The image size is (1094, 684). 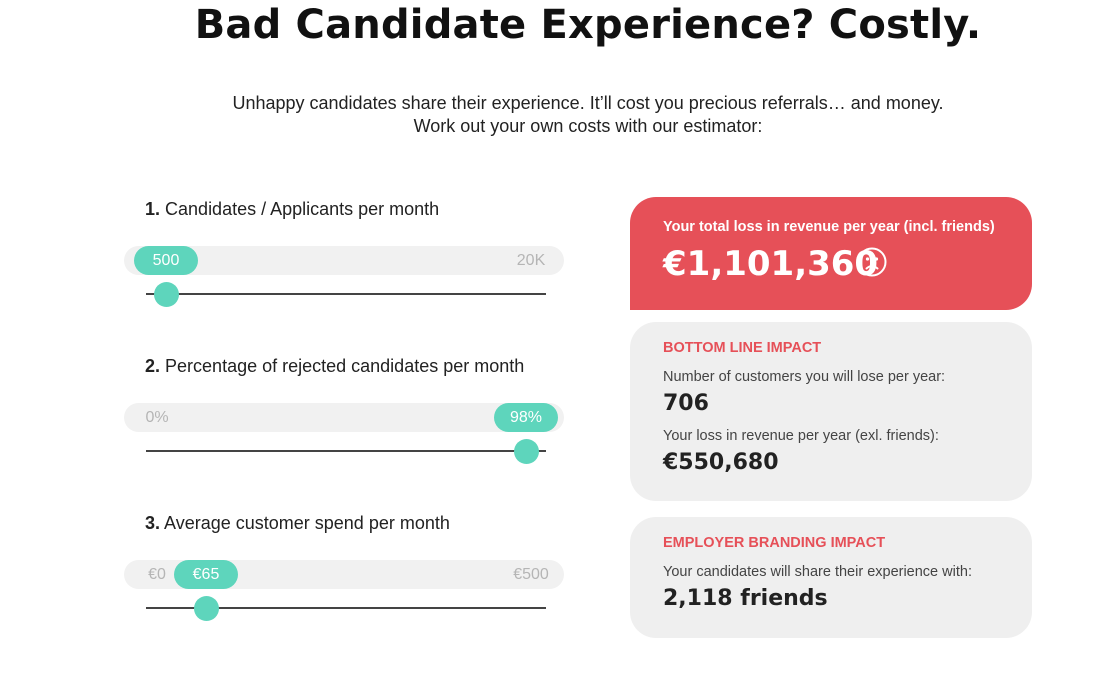 I want to click on sad-face-icon, so click(x=872, y=262).